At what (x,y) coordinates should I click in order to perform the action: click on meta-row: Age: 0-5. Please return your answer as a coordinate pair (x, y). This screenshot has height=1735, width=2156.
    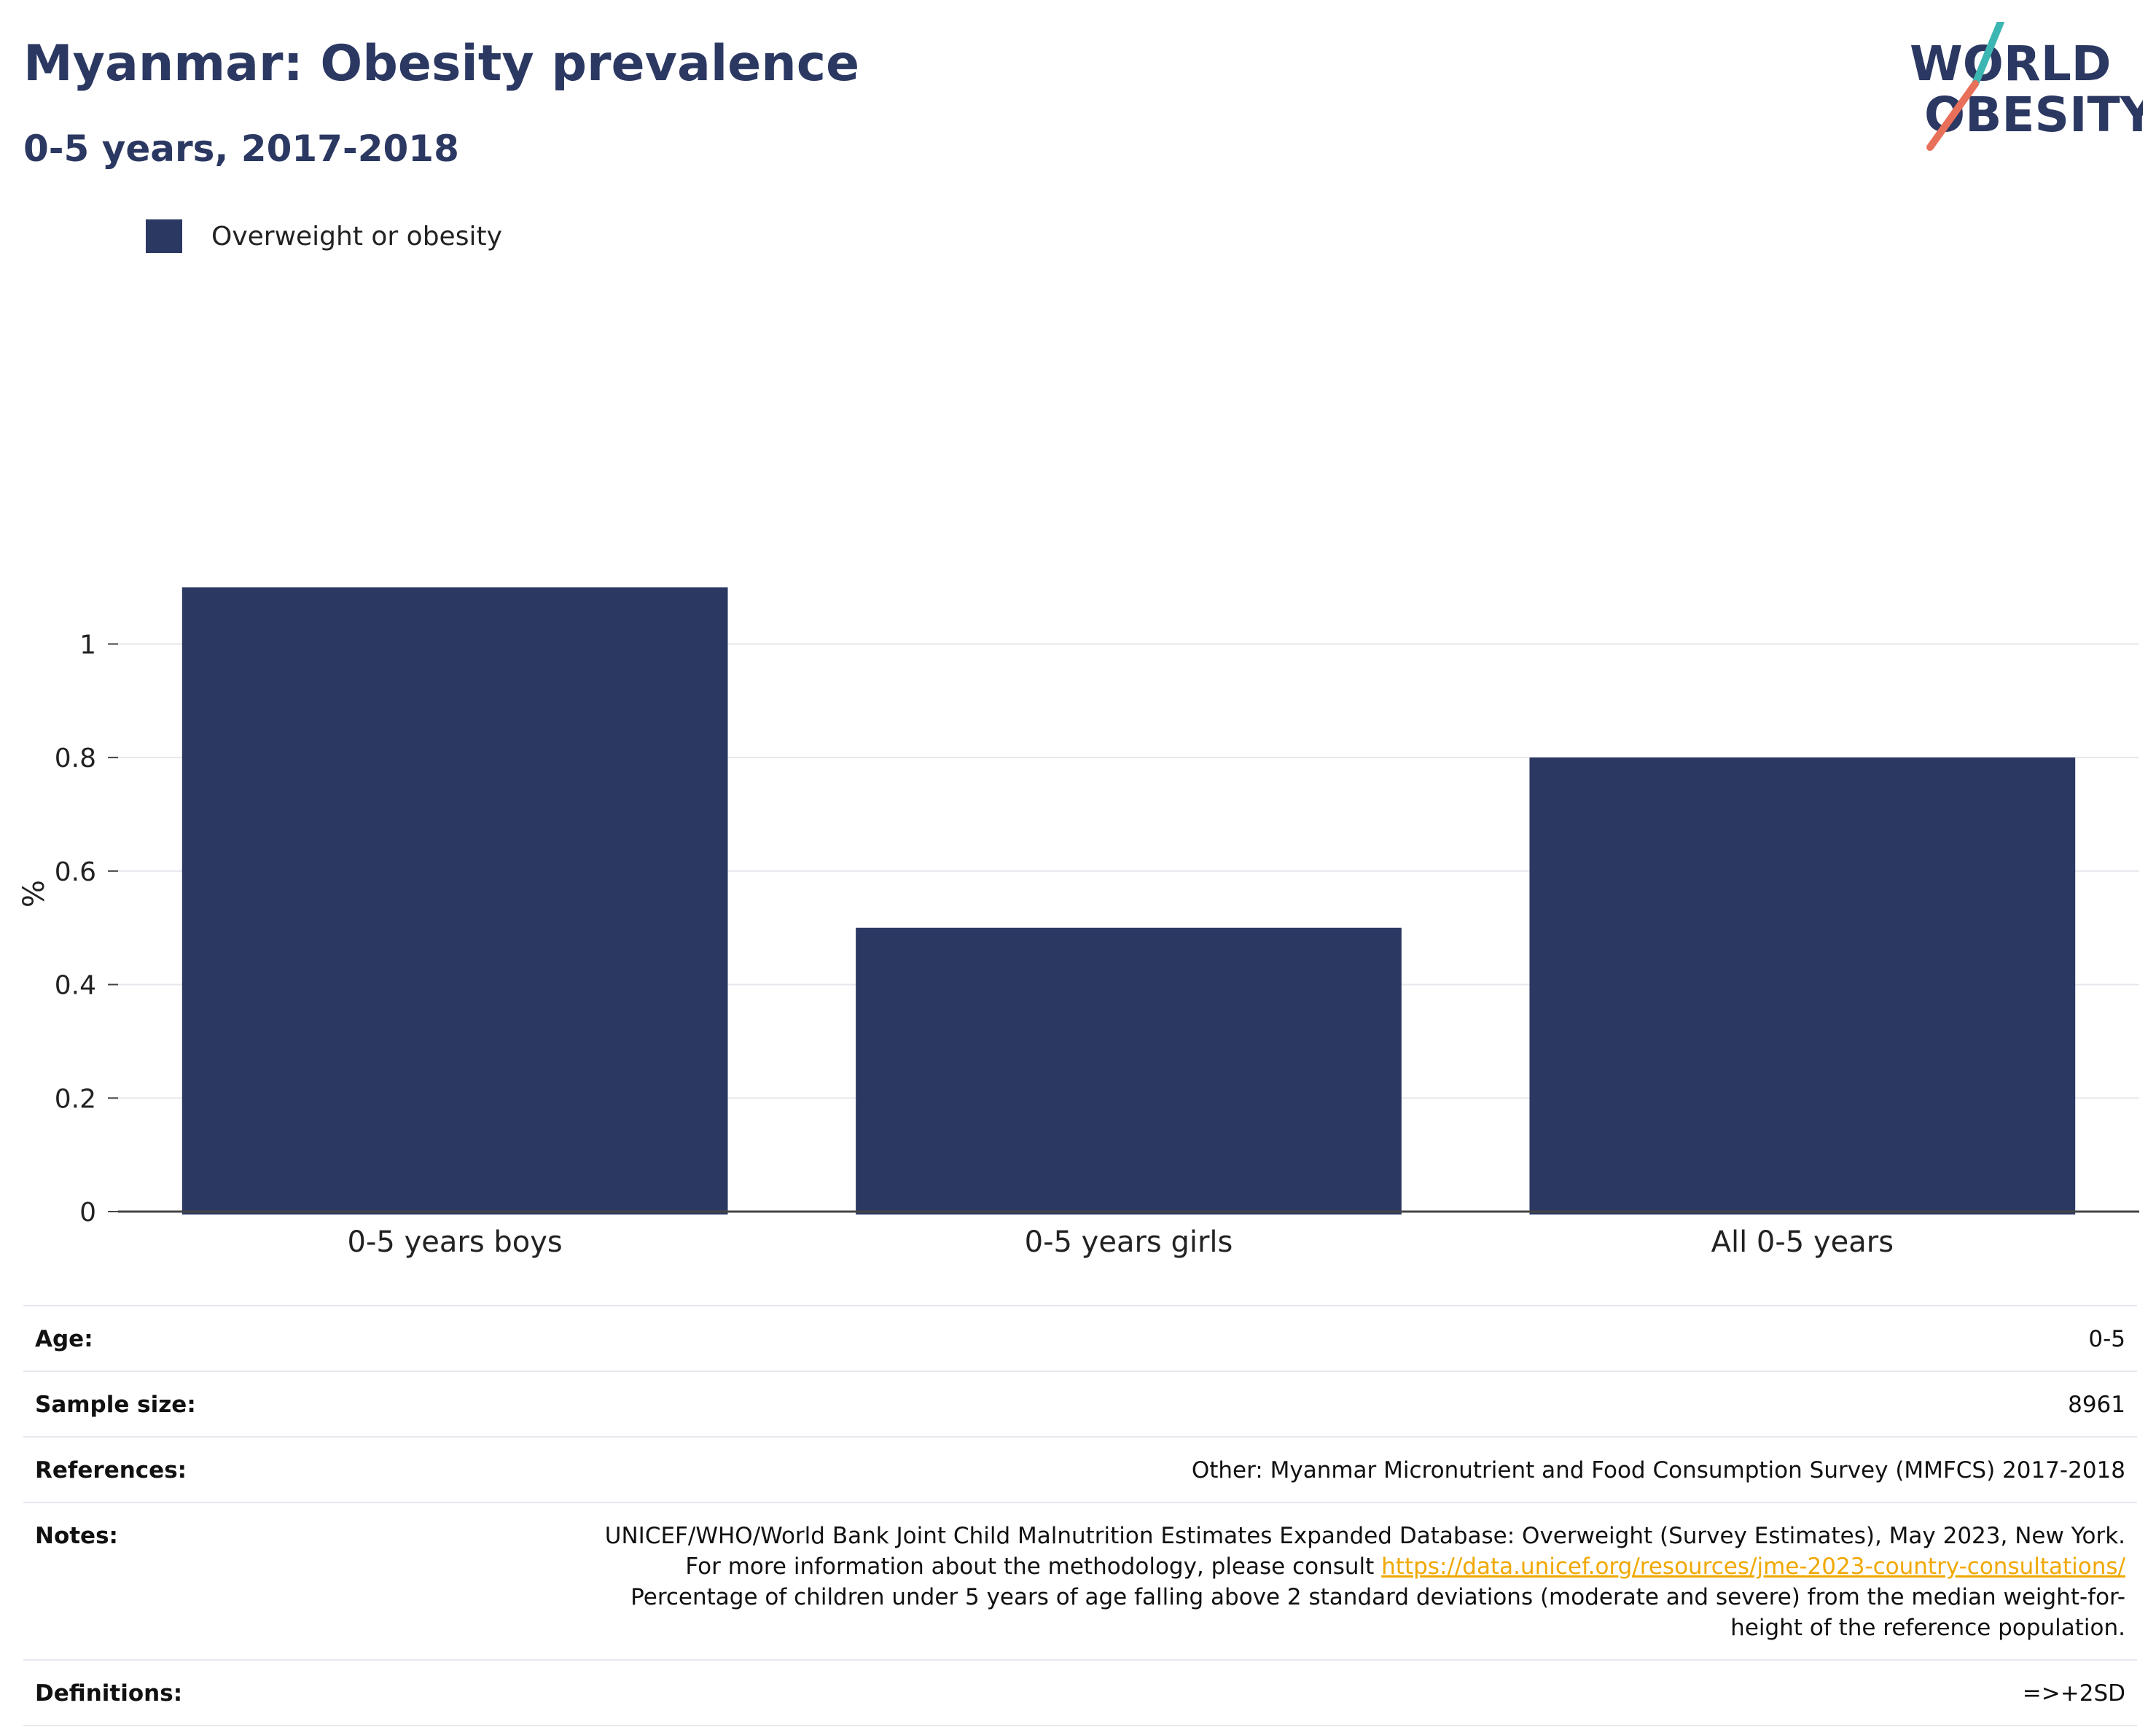
    Looking at the image, I should click on (1080, 1339).